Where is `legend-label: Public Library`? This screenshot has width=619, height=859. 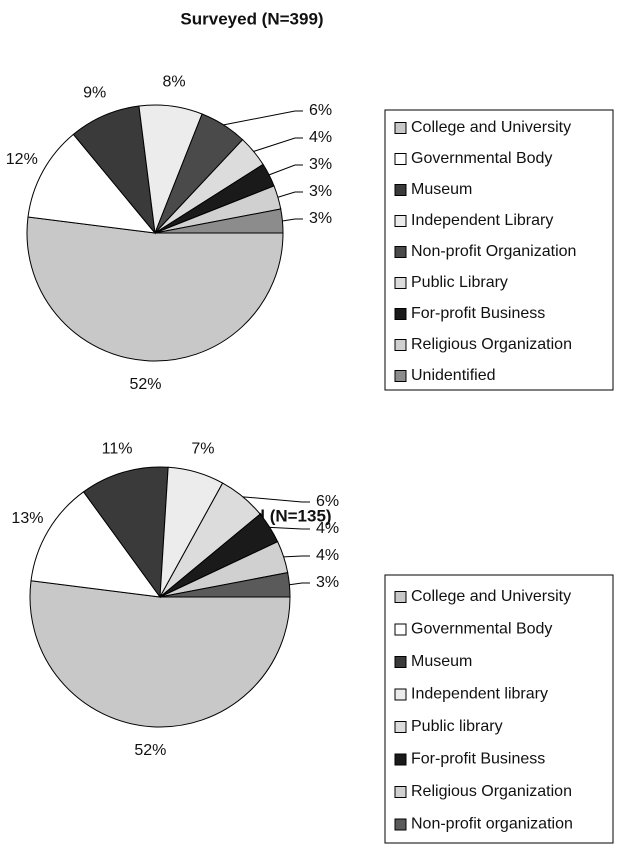
legend-label: Public Library is located at coordinates (459, 282).